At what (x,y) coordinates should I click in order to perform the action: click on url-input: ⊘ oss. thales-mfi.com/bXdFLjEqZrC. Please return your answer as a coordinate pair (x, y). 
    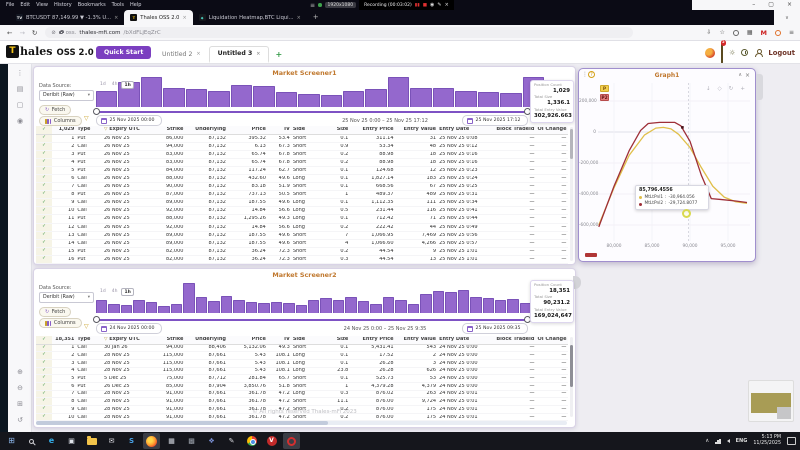
    Looking at the image, I should click on (339, 32).